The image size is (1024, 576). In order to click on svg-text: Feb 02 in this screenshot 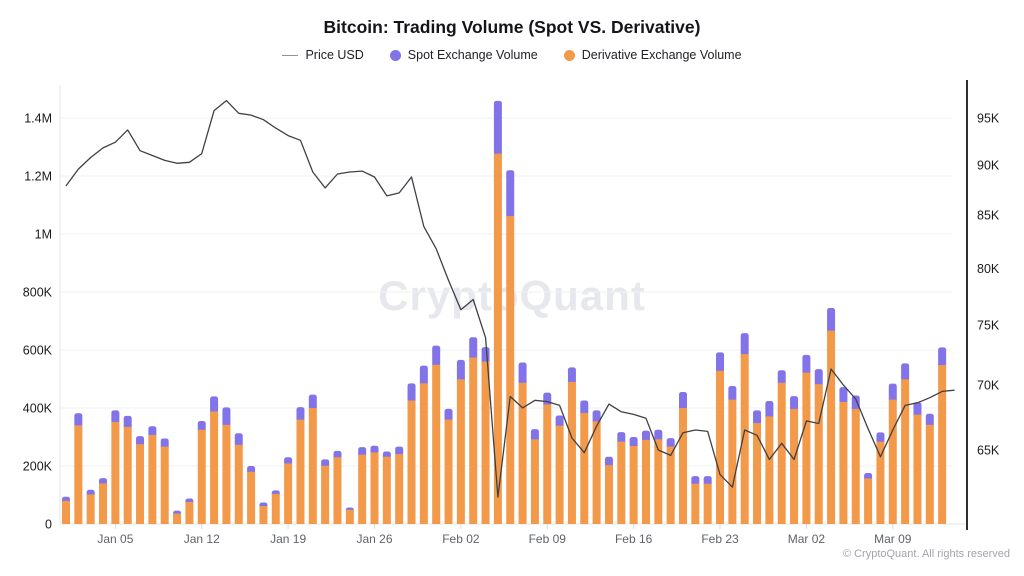, I will do `click(461, 539)`.